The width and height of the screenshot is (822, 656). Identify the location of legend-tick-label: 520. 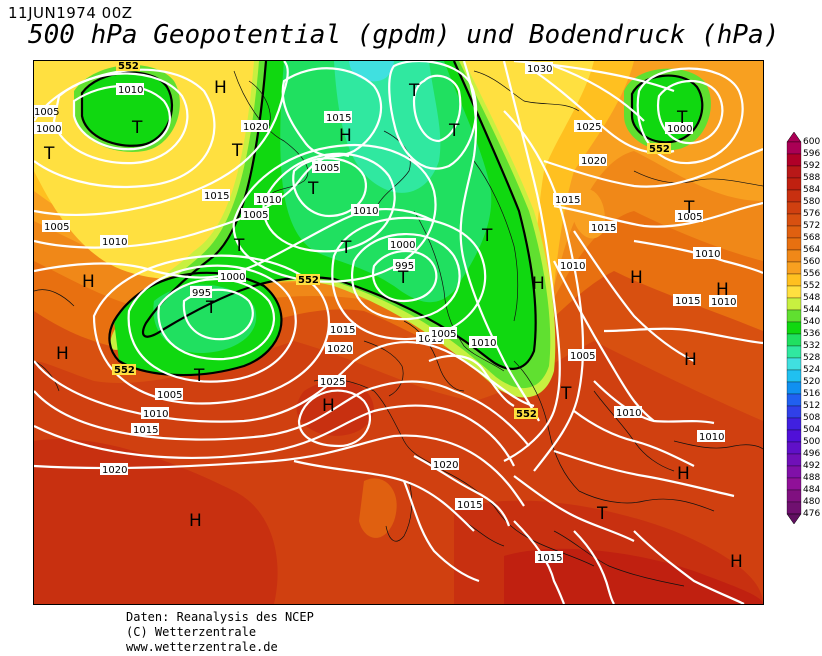
(812, 382).